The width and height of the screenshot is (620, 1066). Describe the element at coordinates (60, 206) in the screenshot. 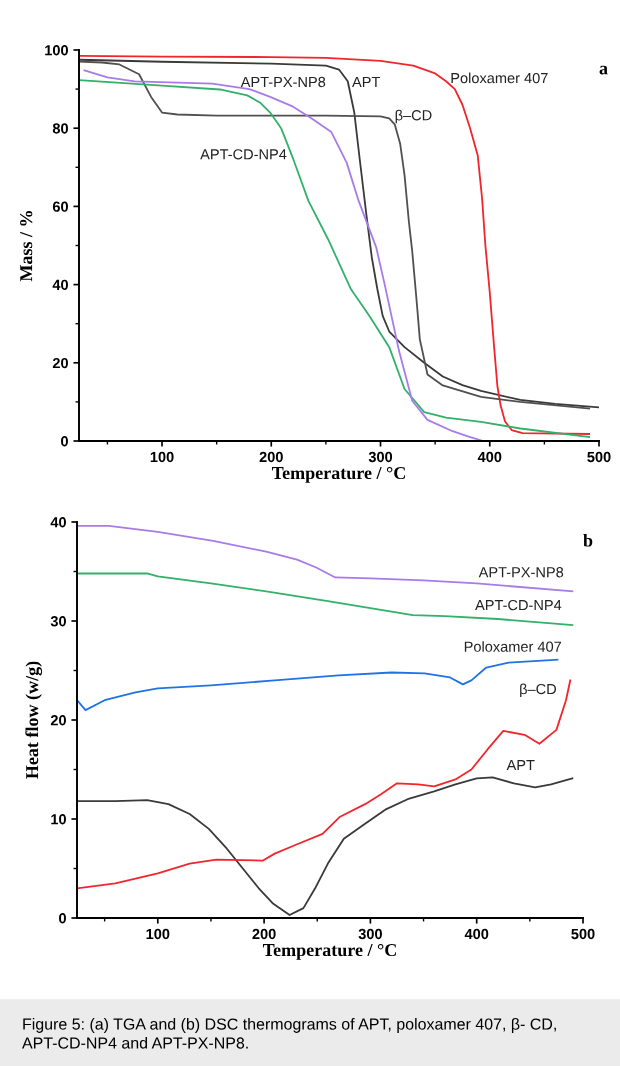

I see `y-tick-label: 60` at that location.